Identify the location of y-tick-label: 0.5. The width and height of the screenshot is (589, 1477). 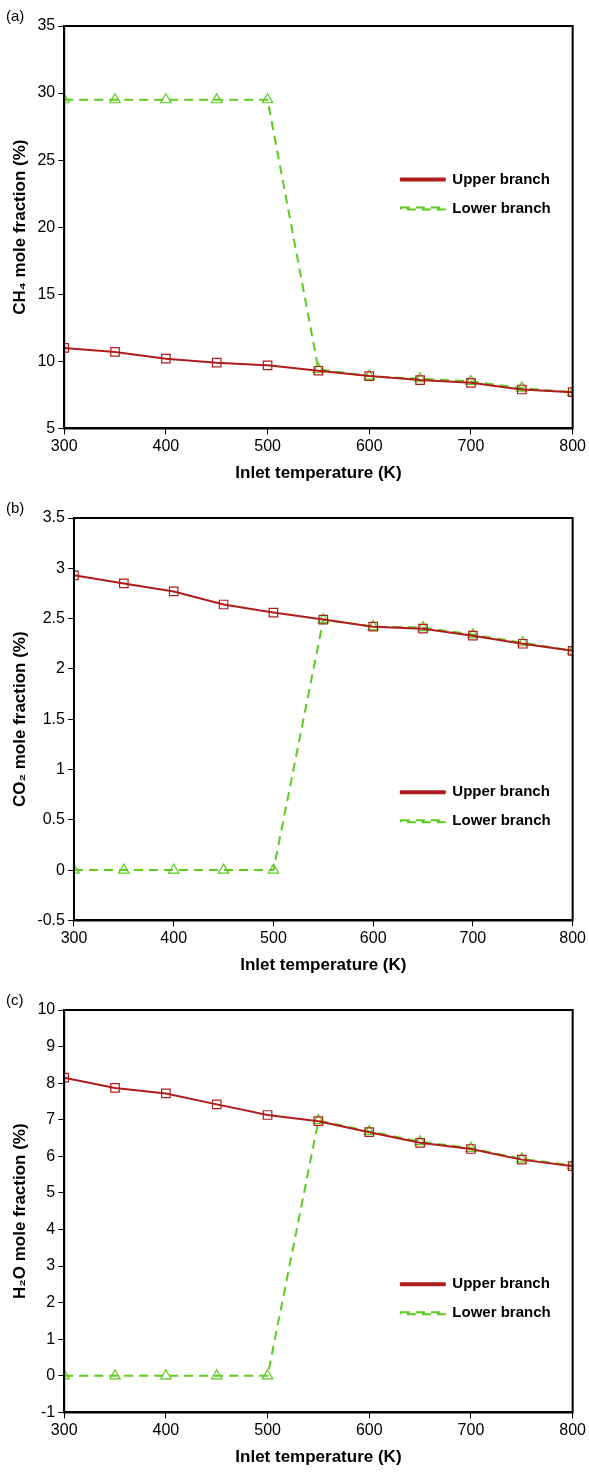
(54, 819).